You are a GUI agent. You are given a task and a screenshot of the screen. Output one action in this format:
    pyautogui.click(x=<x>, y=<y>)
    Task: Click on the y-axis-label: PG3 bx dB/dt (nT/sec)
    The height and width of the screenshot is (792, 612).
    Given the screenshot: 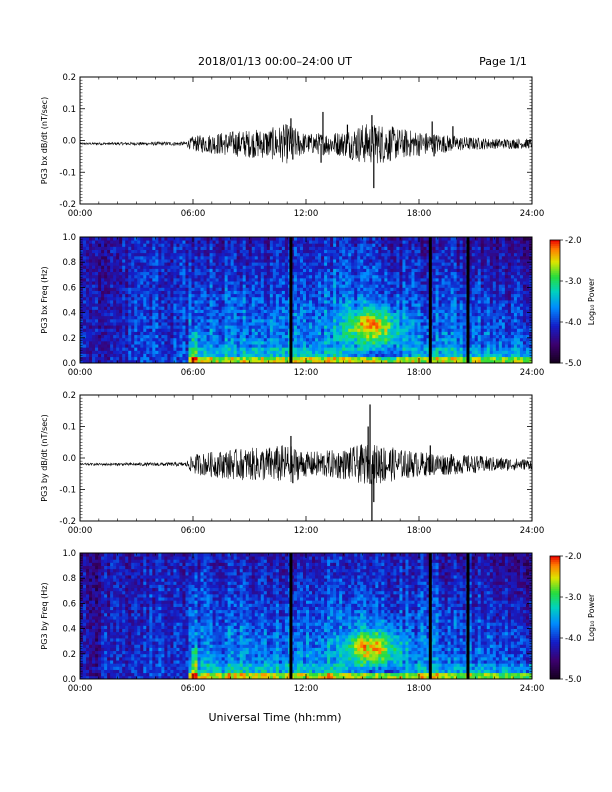 What is the action you would take?
    pyautogui.click(x=44, y=140)
    